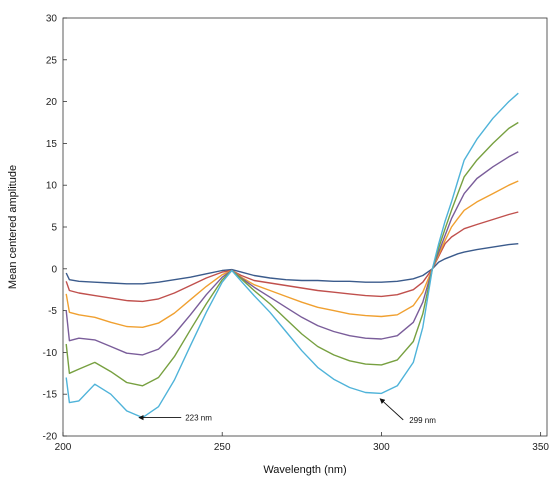 The height and width of the screenshot is (479, 557). I want to click on y-tick-label: -20, so click(50, 437).